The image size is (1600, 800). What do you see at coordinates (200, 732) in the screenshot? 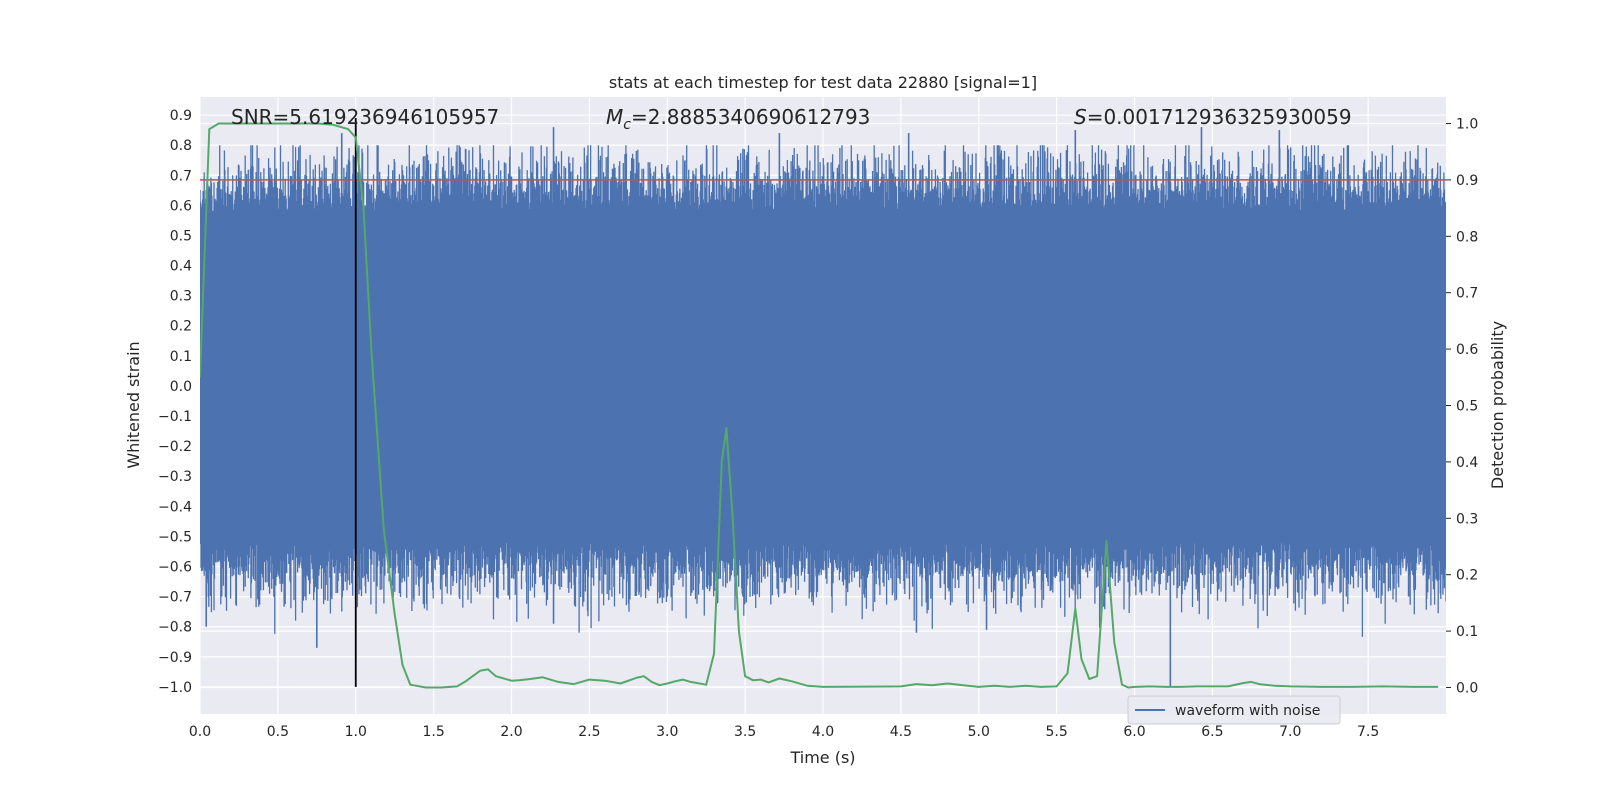
I see `x-tick-label: 0.0` at bounding box center [200, 732].